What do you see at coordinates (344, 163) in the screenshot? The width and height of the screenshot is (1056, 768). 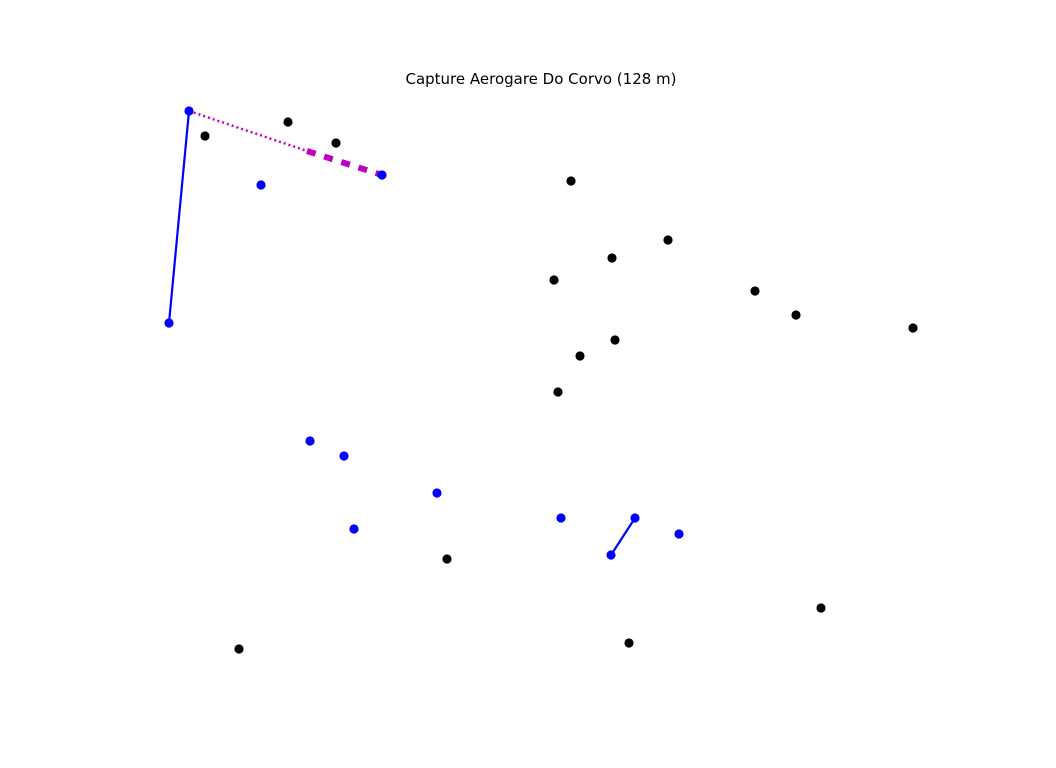 I see `magenta-dashed-segment` at bounding box center [344, 163].